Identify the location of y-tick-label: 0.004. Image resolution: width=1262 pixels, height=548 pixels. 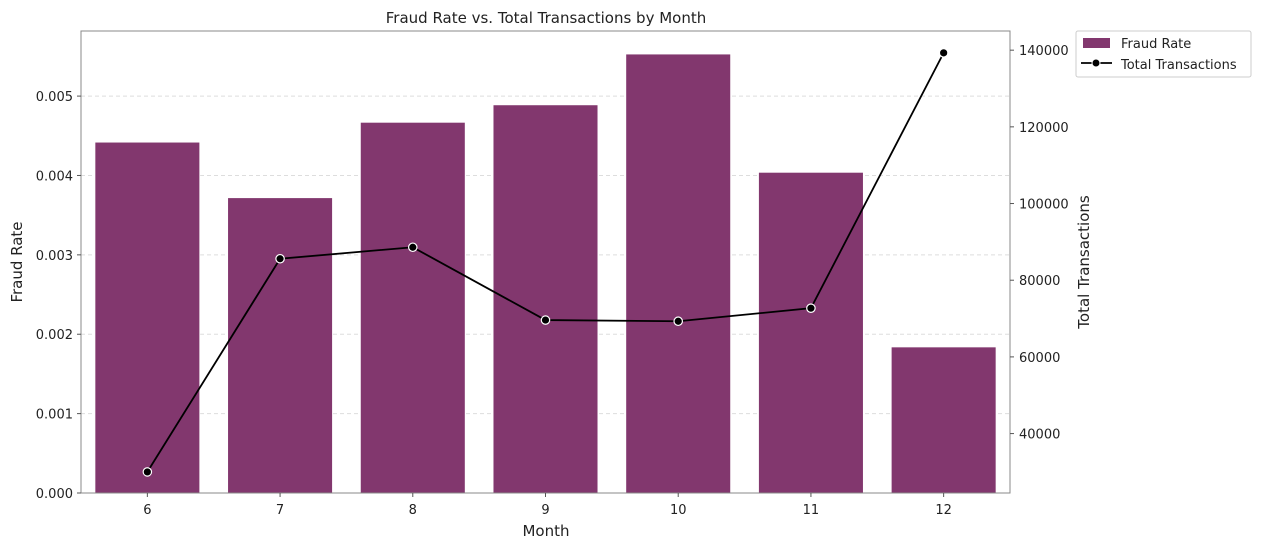
(54, 176).